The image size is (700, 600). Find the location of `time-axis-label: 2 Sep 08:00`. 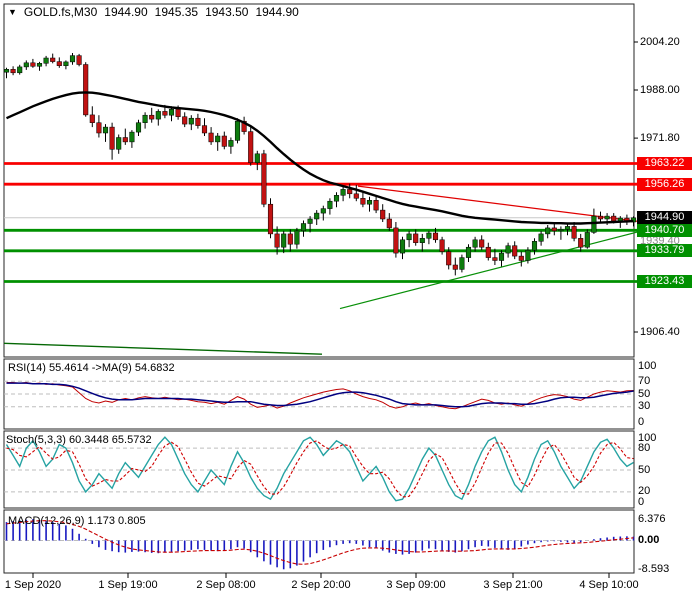

time-axis-label: 2 Sep 08:00 is located at coordinates (226, 585).